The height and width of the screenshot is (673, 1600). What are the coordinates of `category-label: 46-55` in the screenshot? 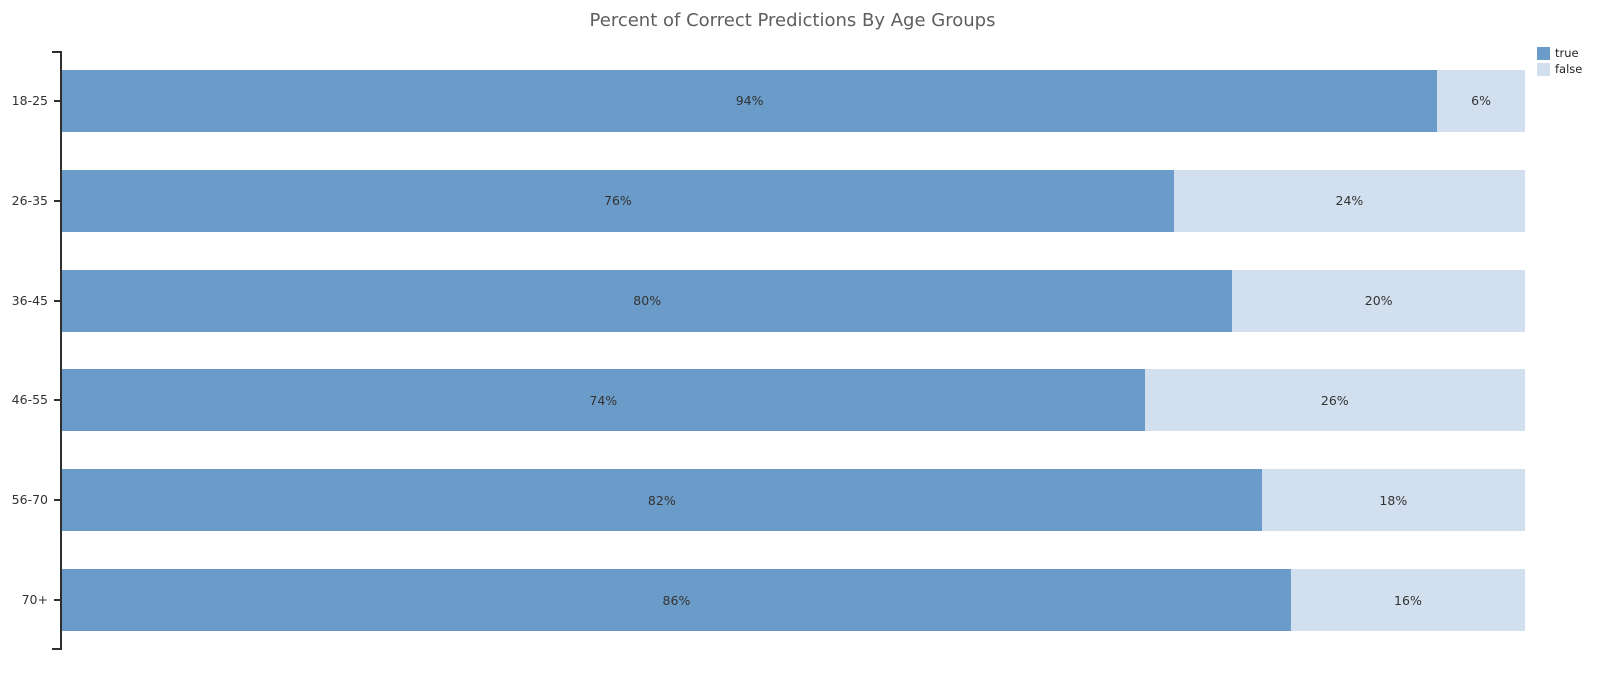 It's located at (29, 400).